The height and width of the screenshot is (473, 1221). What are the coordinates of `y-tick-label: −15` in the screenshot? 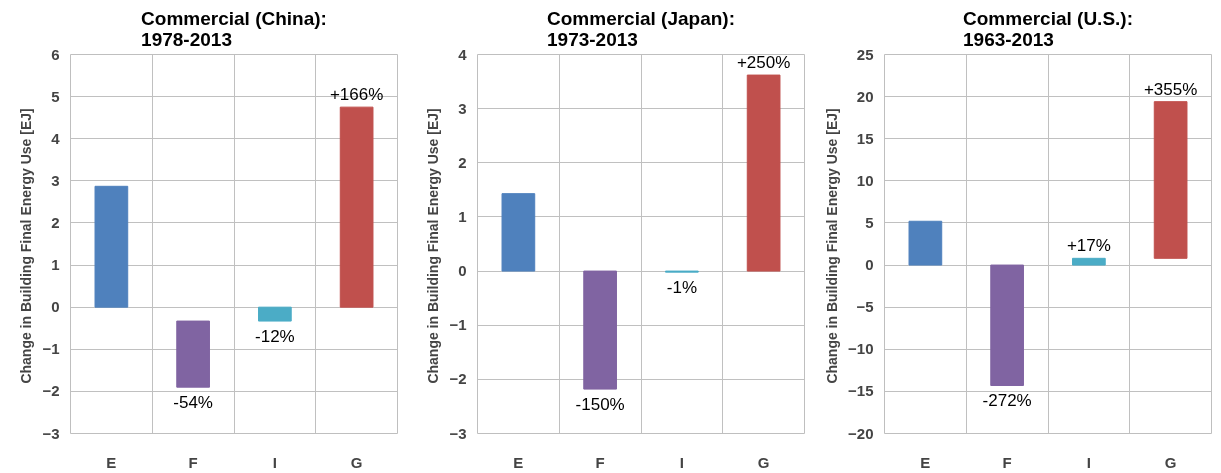 It's located at (861, 391).